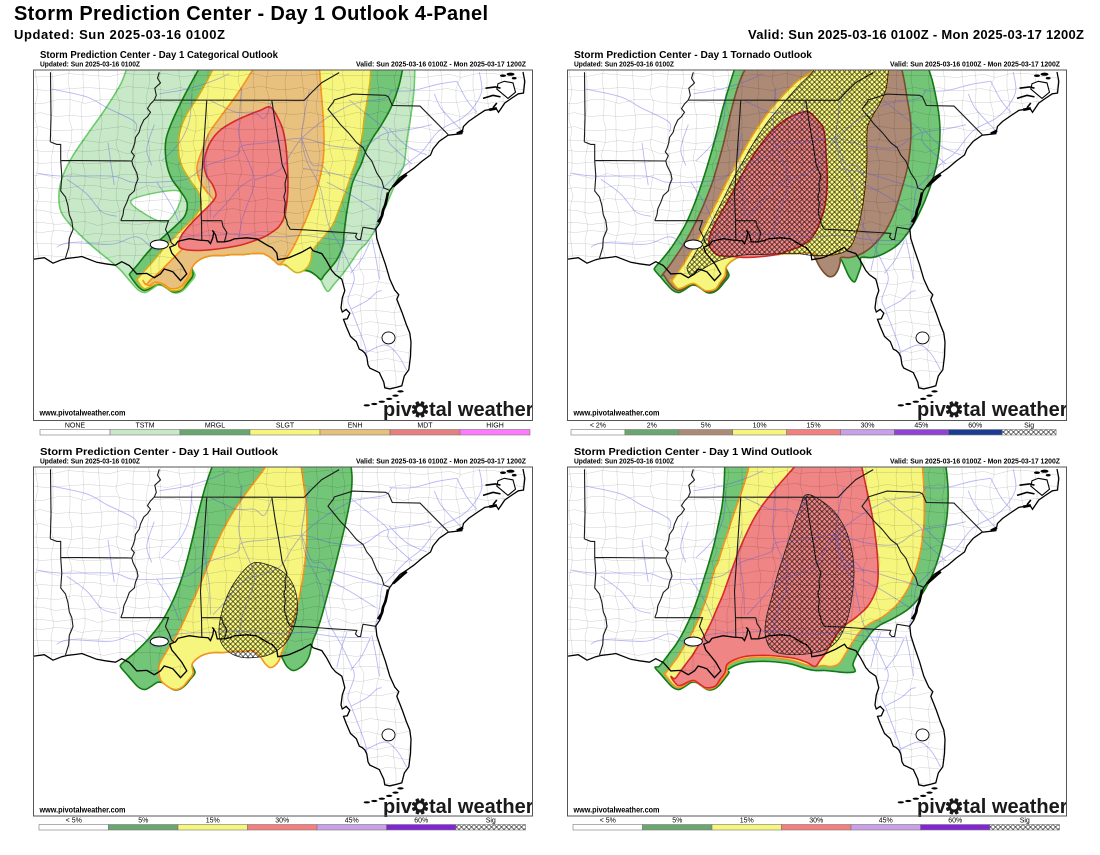  What do you see at coordinates (215, 425) in the screenshot?
I see `svg-text: MRGL` at bounding box center [215, 425].